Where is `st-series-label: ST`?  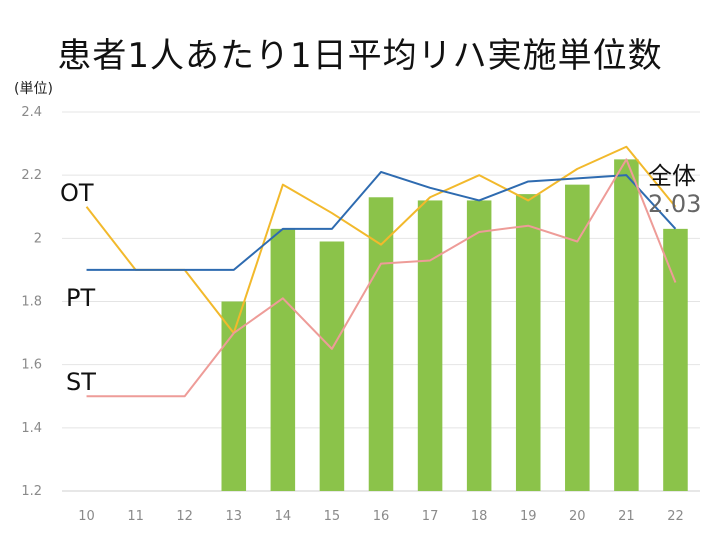
st-series-label: ST is located at coordinates (81, 382).